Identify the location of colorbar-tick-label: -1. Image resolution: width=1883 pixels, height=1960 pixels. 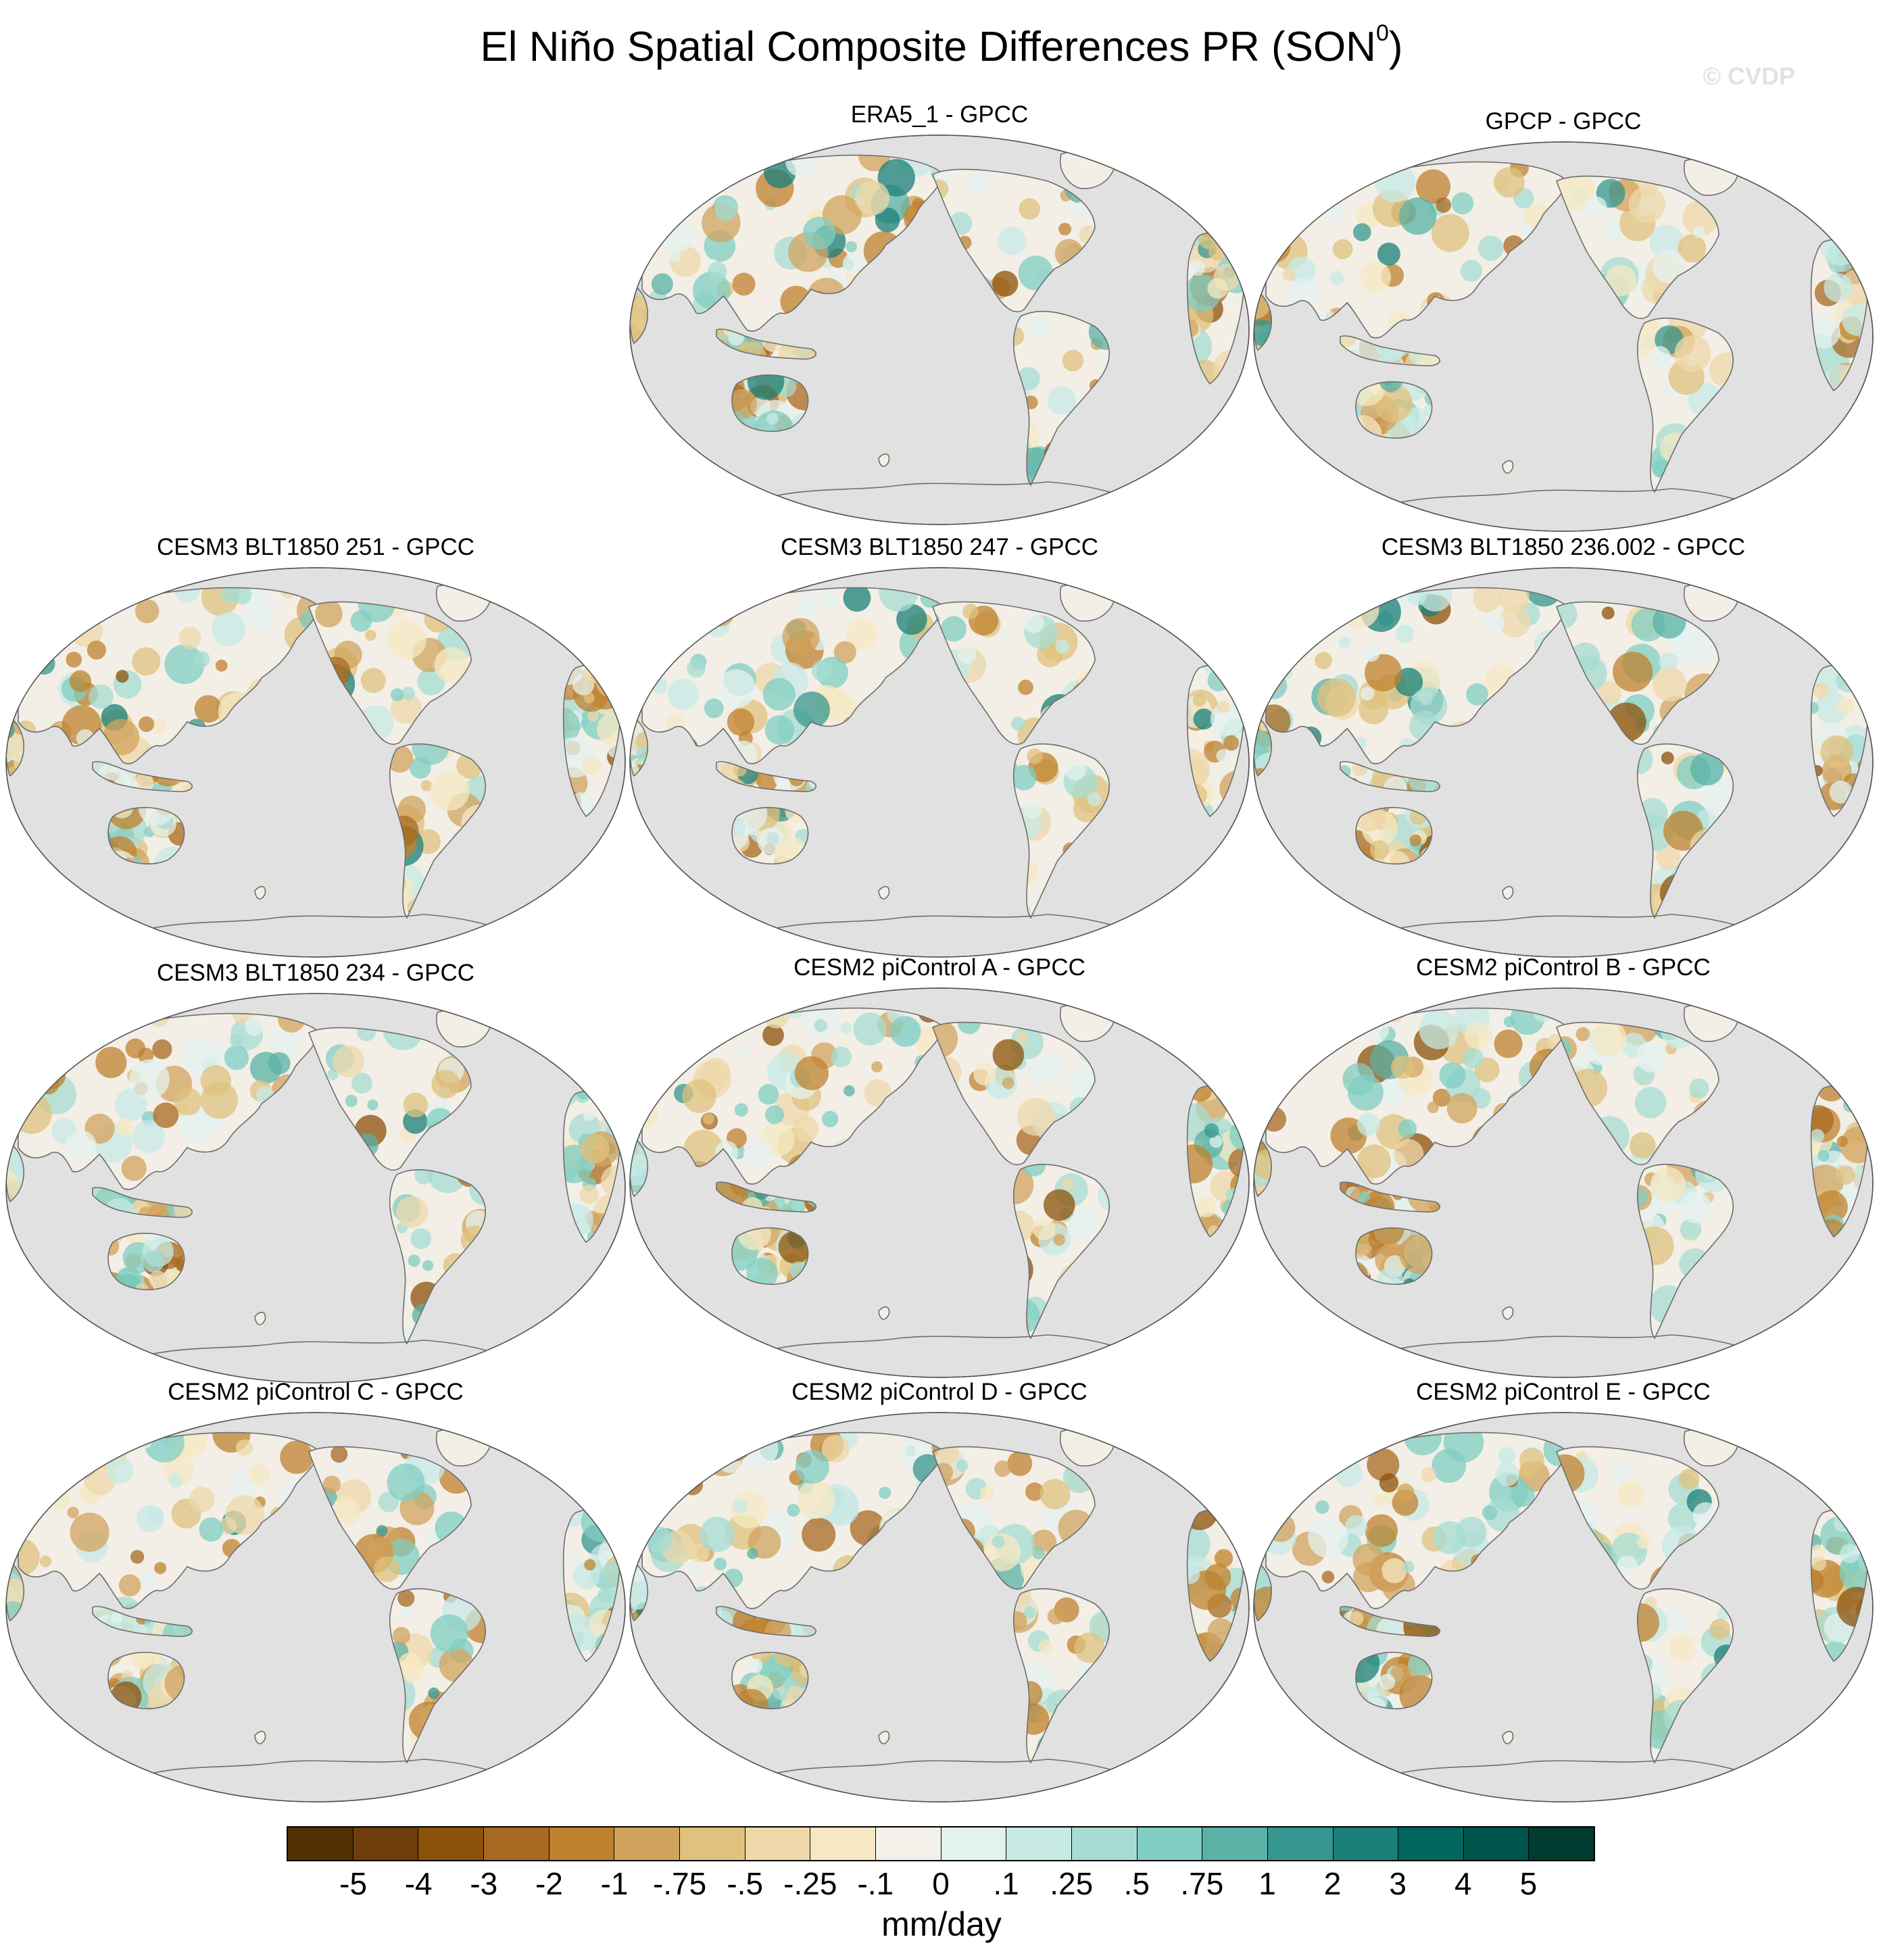
(614, 1883).